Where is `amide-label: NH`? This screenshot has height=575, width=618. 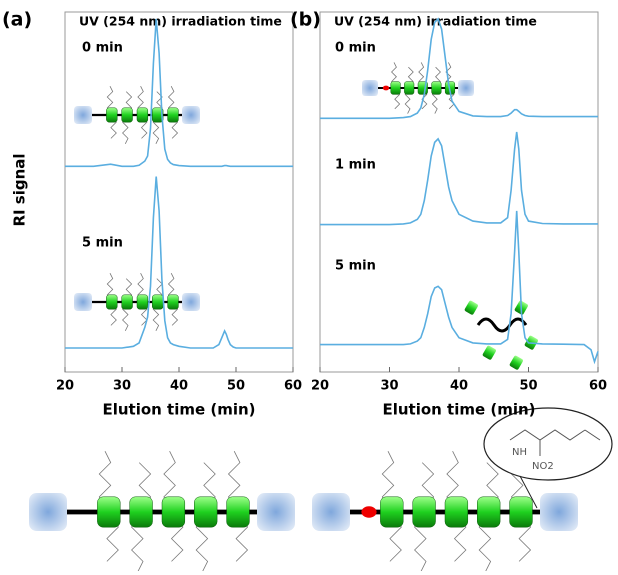 amide-label: NH is located at coordinates (519, 452).